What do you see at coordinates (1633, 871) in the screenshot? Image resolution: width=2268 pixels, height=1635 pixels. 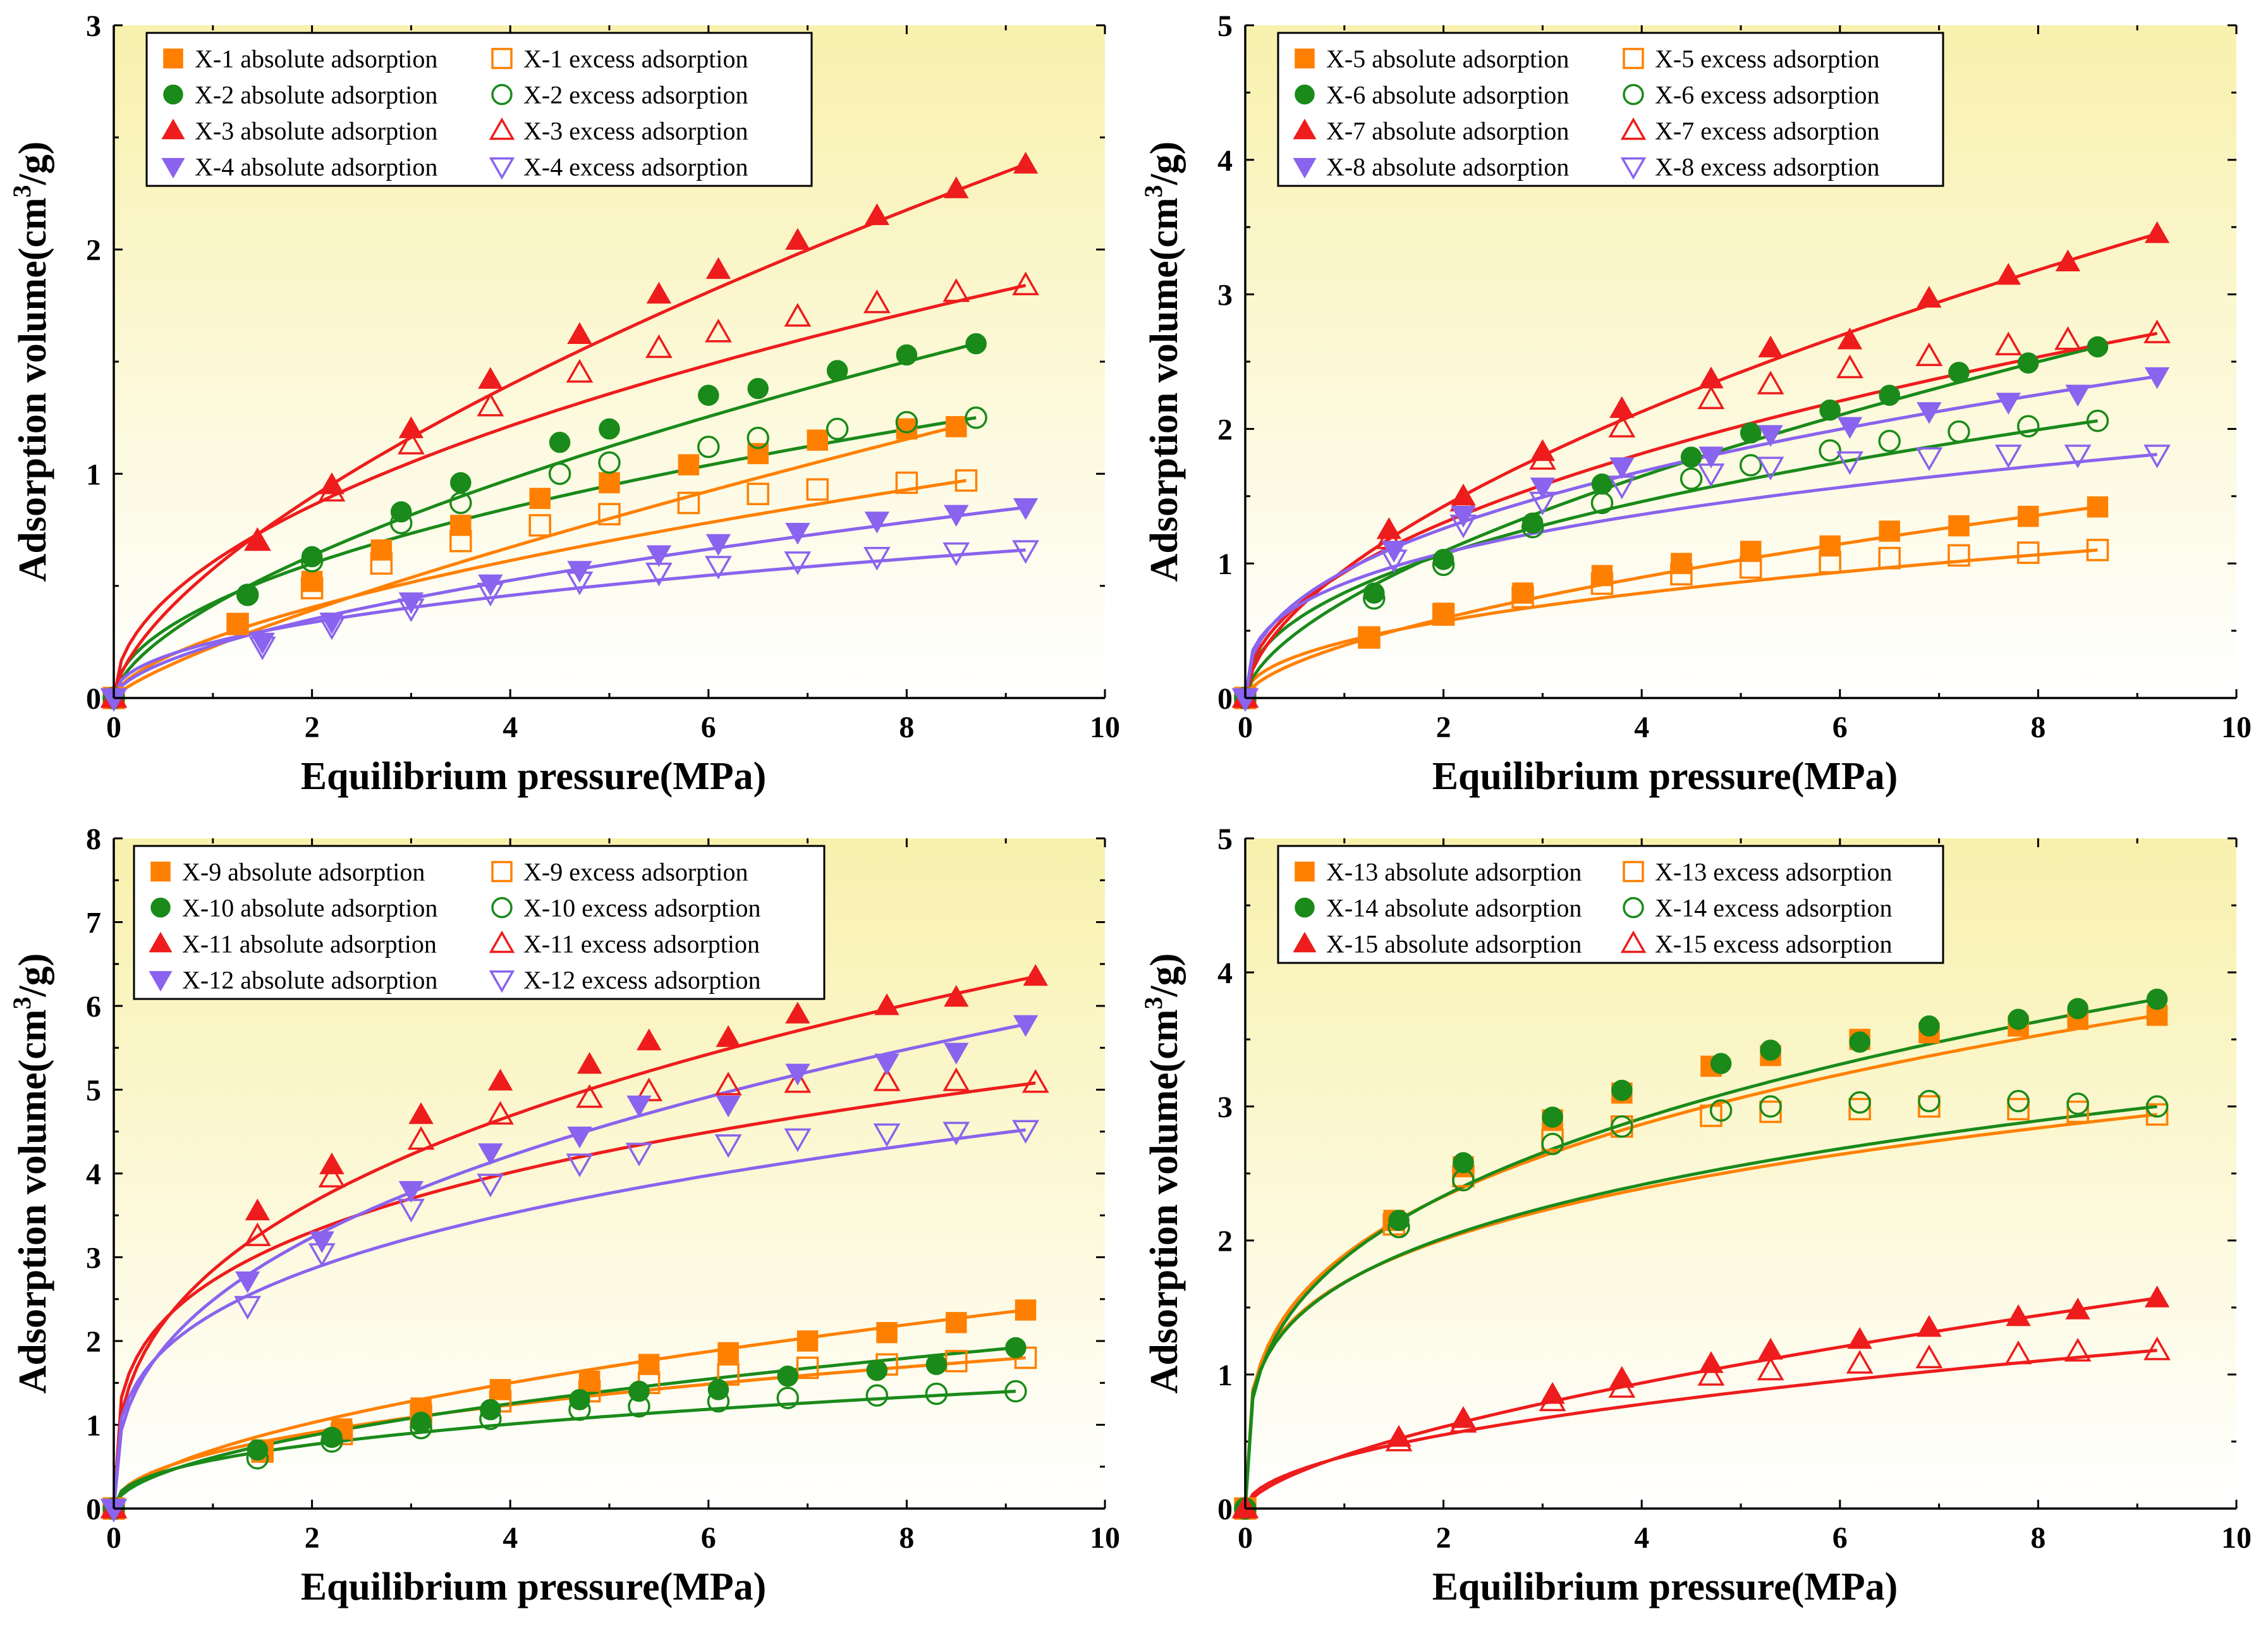 I see `legend-marker-x-13-excess-adsorption` at bounding box center [1633, 871].